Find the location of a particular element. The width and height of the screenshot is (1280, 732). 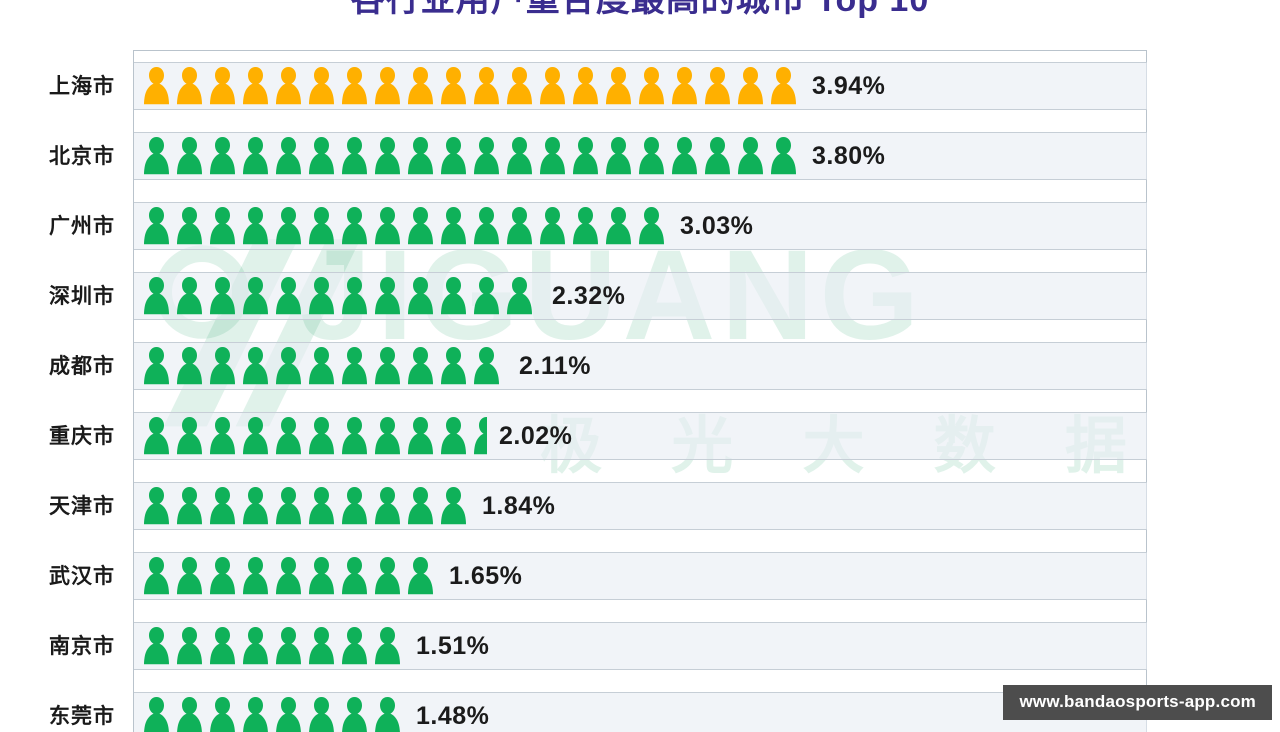

row-label-9: 南京市 is located at coordinates (82, 646).